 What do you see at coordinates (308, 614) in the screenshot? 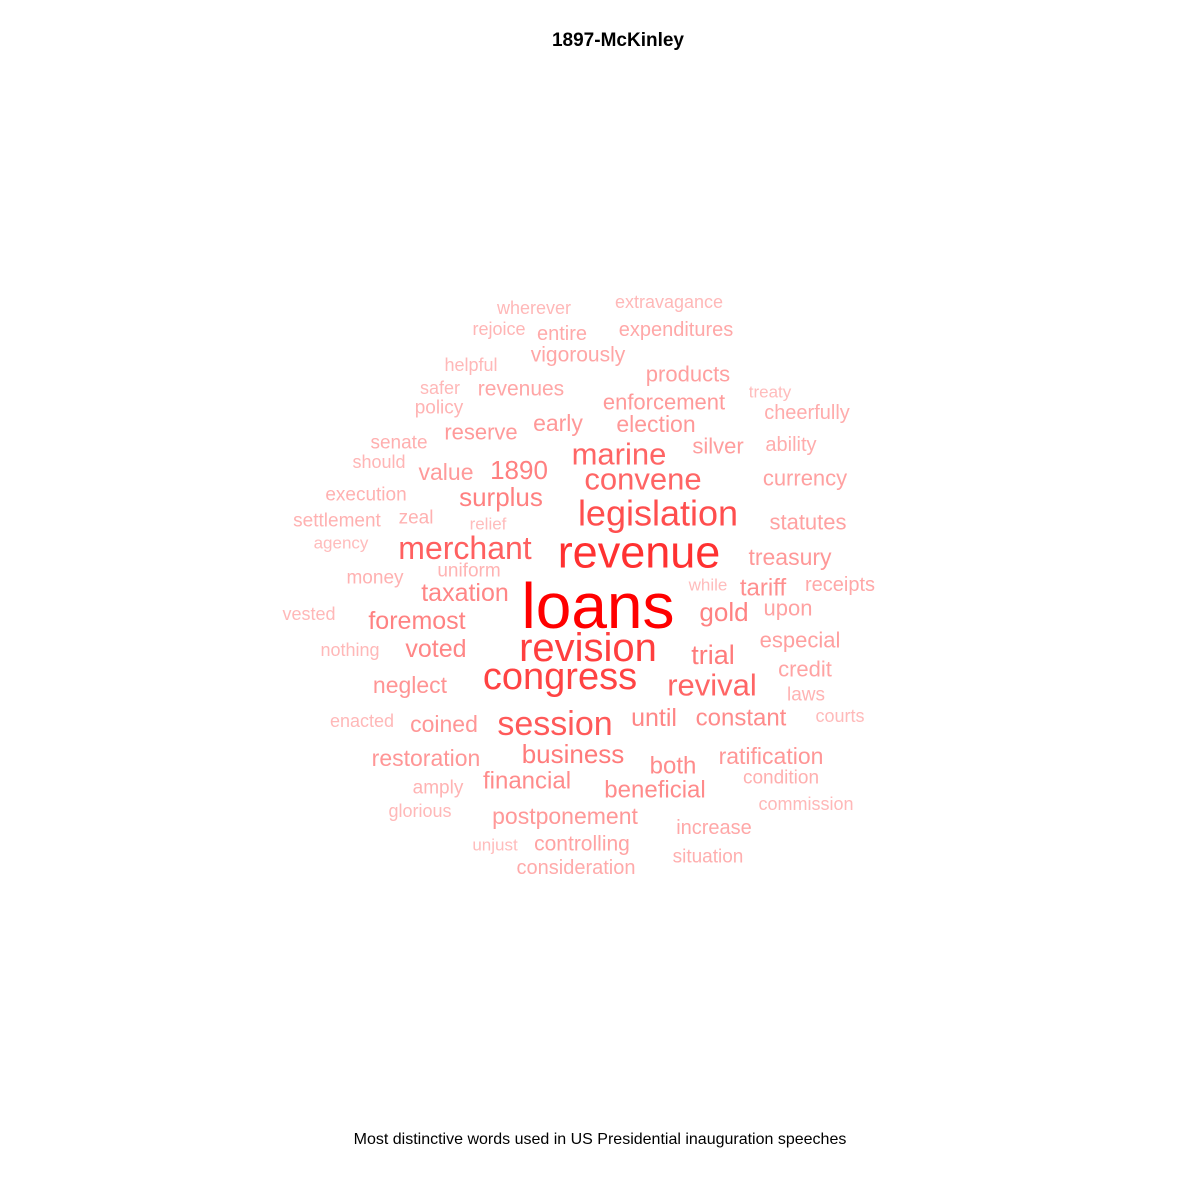
I see `word-vested: vested` at bounding box center [308, 614].